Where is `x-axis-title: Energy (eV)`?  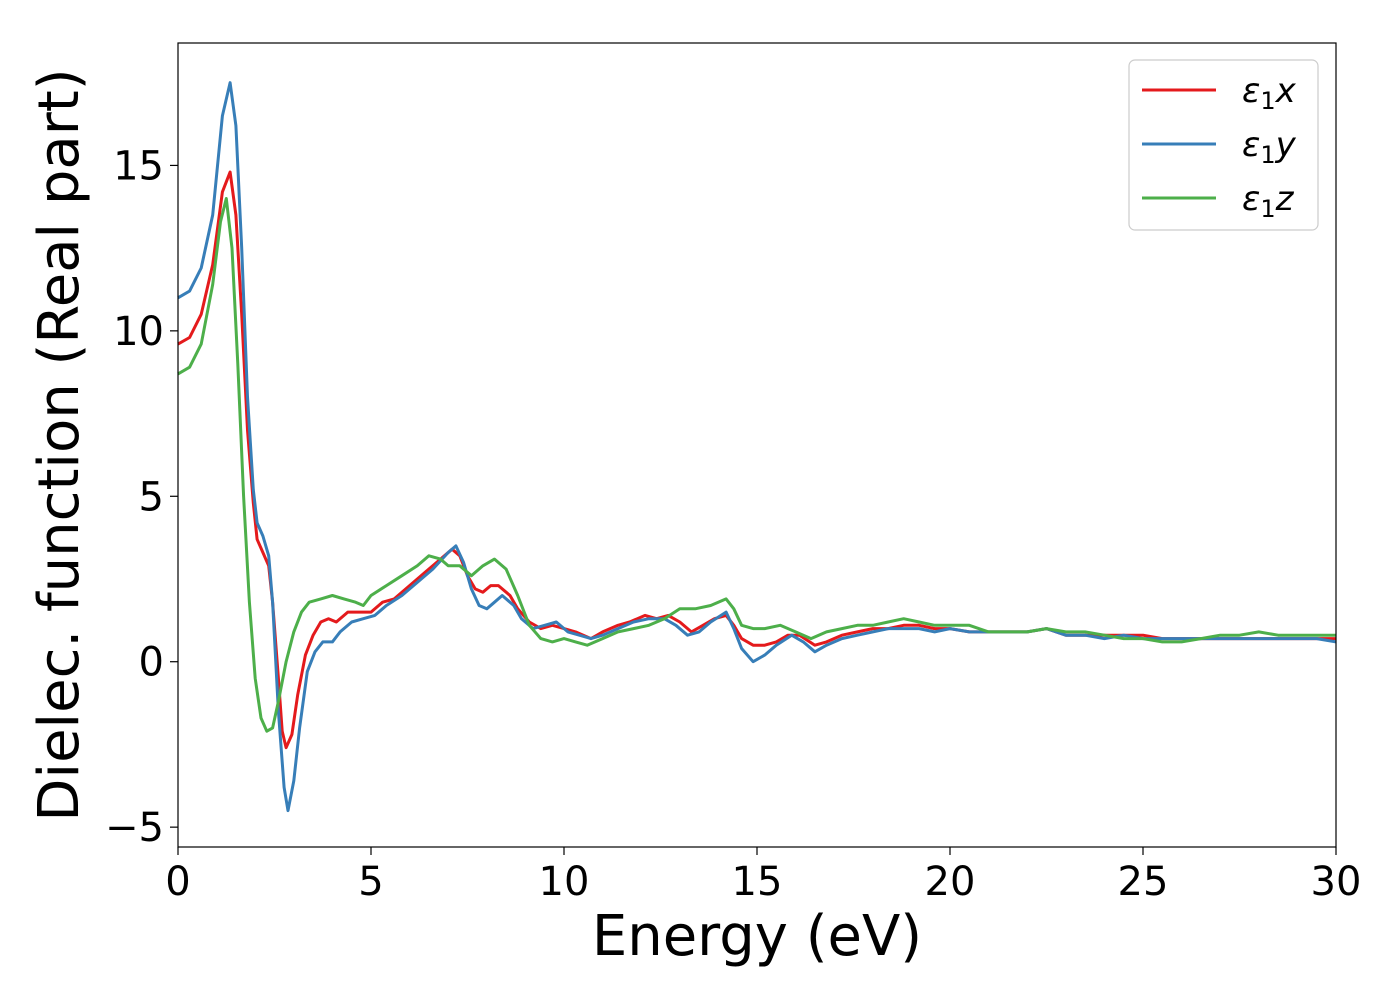 x-axis-title: Energy (eV) is located at coordinates (757, 936).